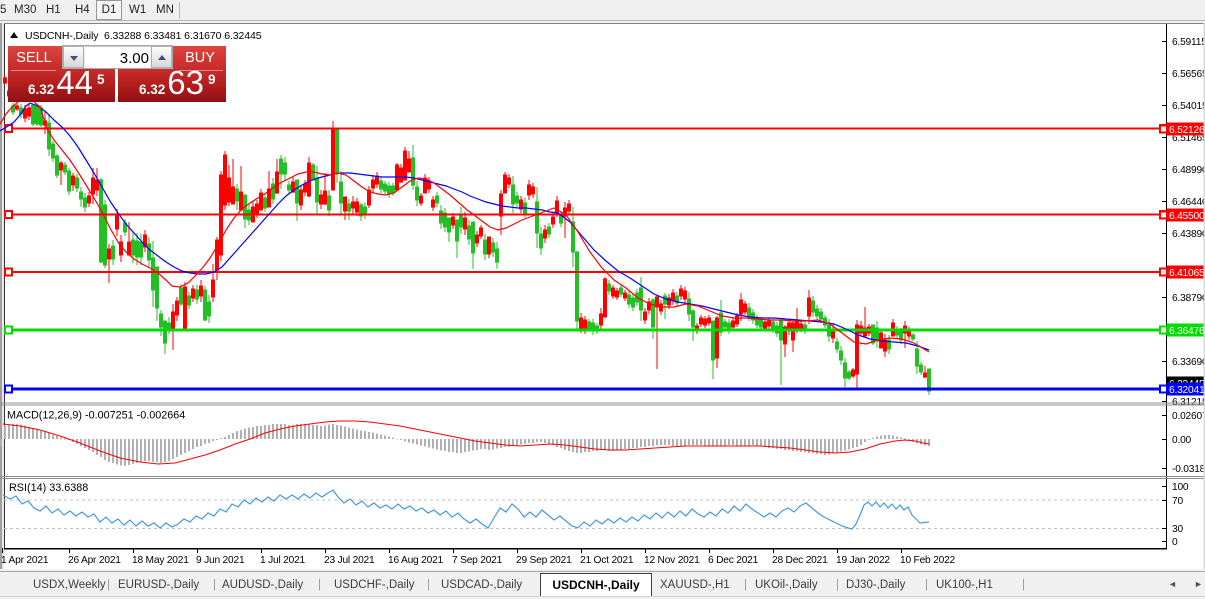 Image resolution: width=1205 pixels, height=599 pixels. Describe the element at coordinates (544, 560) in the screenshot. I see `svg-text: 29 Sep 2021` at that location.